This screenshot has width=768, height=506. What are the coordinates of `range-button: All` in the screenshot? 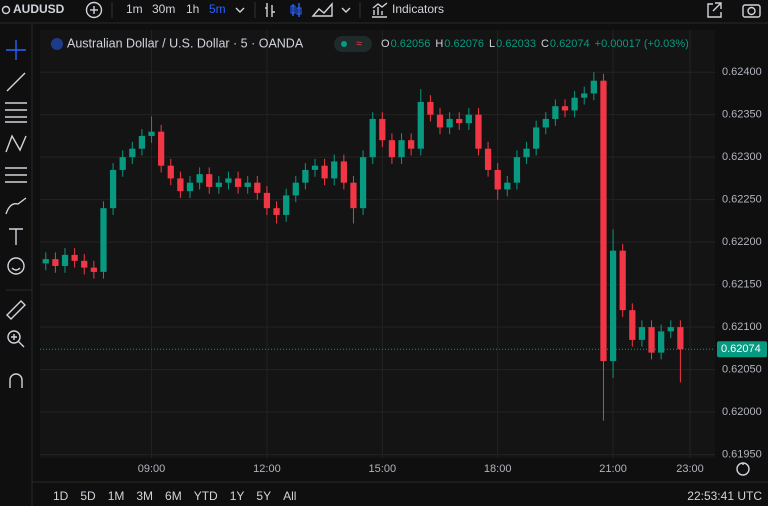 It's located at (289, 496).